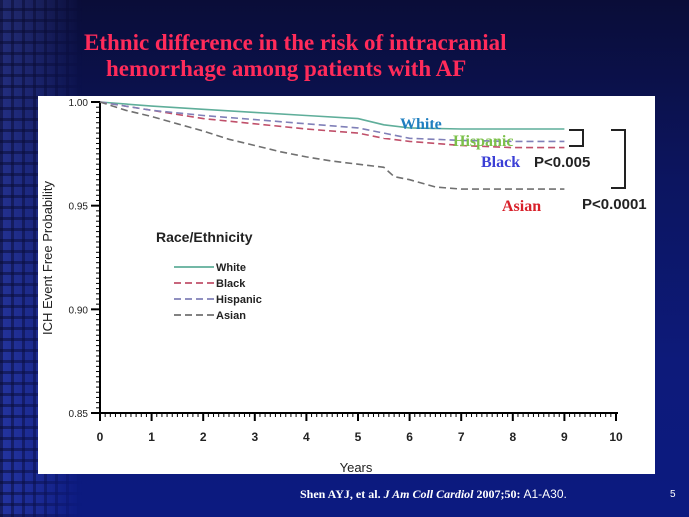 The height and width of the screenshot is (517, 689). I want to click on citation-pages: A1-A30., so click(545, 494).